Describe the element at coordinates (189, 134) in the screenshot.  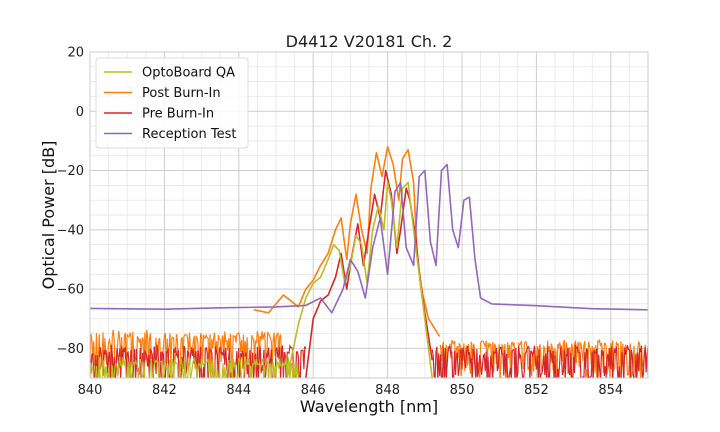
I see `legend-label: Reception Test` at that location.